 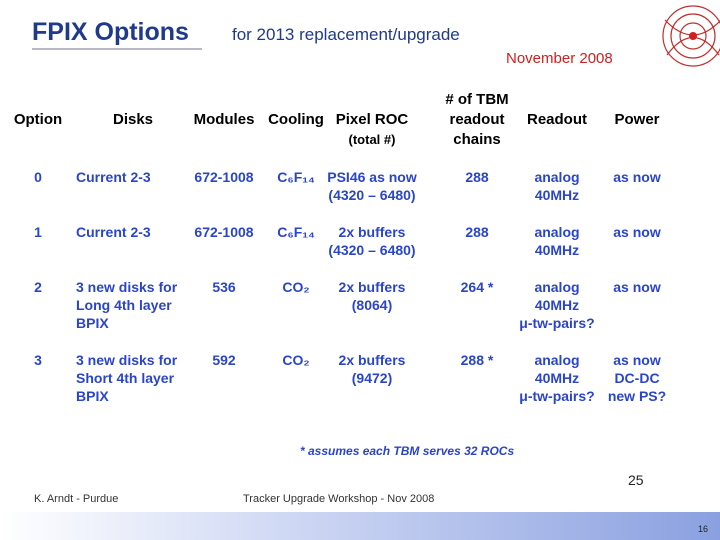 What do you see at coordinates (372, 177) in the screenshot?
I see `table-cell: PSI46 as now` at bounding box center [372, 177].